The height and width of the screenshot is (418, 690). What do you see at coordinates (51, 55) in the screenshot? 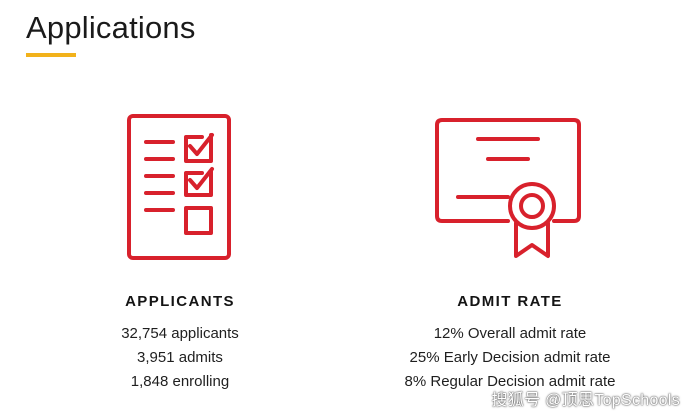
I see `title-underline` at bounding box center [51, 55].